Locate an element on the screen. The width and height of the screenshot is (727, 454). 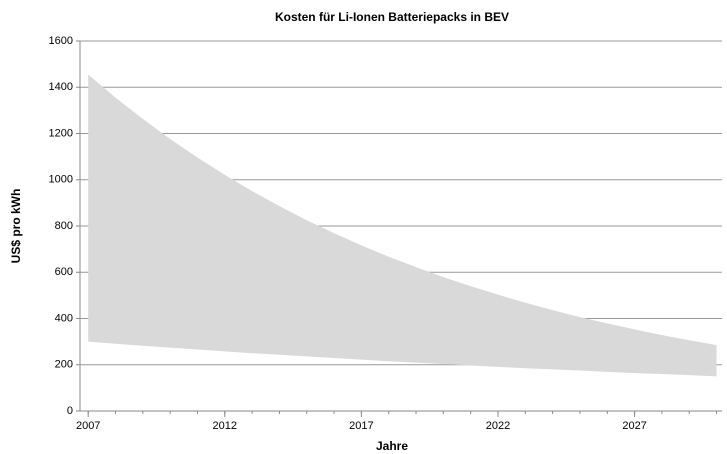
y-tick-label: 0 is located at coordinates (70, 411).